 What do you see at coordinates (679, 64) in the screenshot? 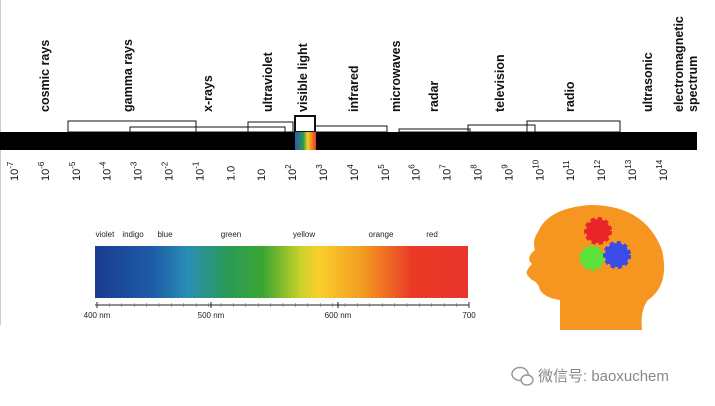
I see `spectrum-title: electromagnetic` at bounding box center [679, 64].